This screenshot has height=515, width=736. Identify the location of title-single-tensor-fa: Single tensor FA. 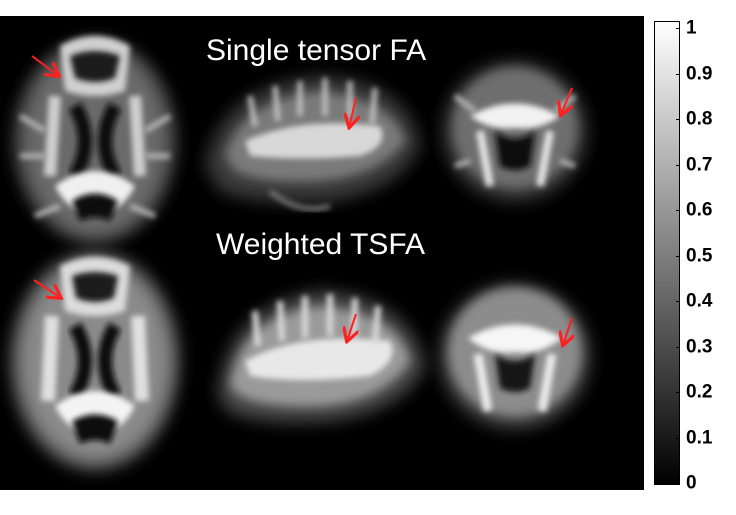
(316, 50).